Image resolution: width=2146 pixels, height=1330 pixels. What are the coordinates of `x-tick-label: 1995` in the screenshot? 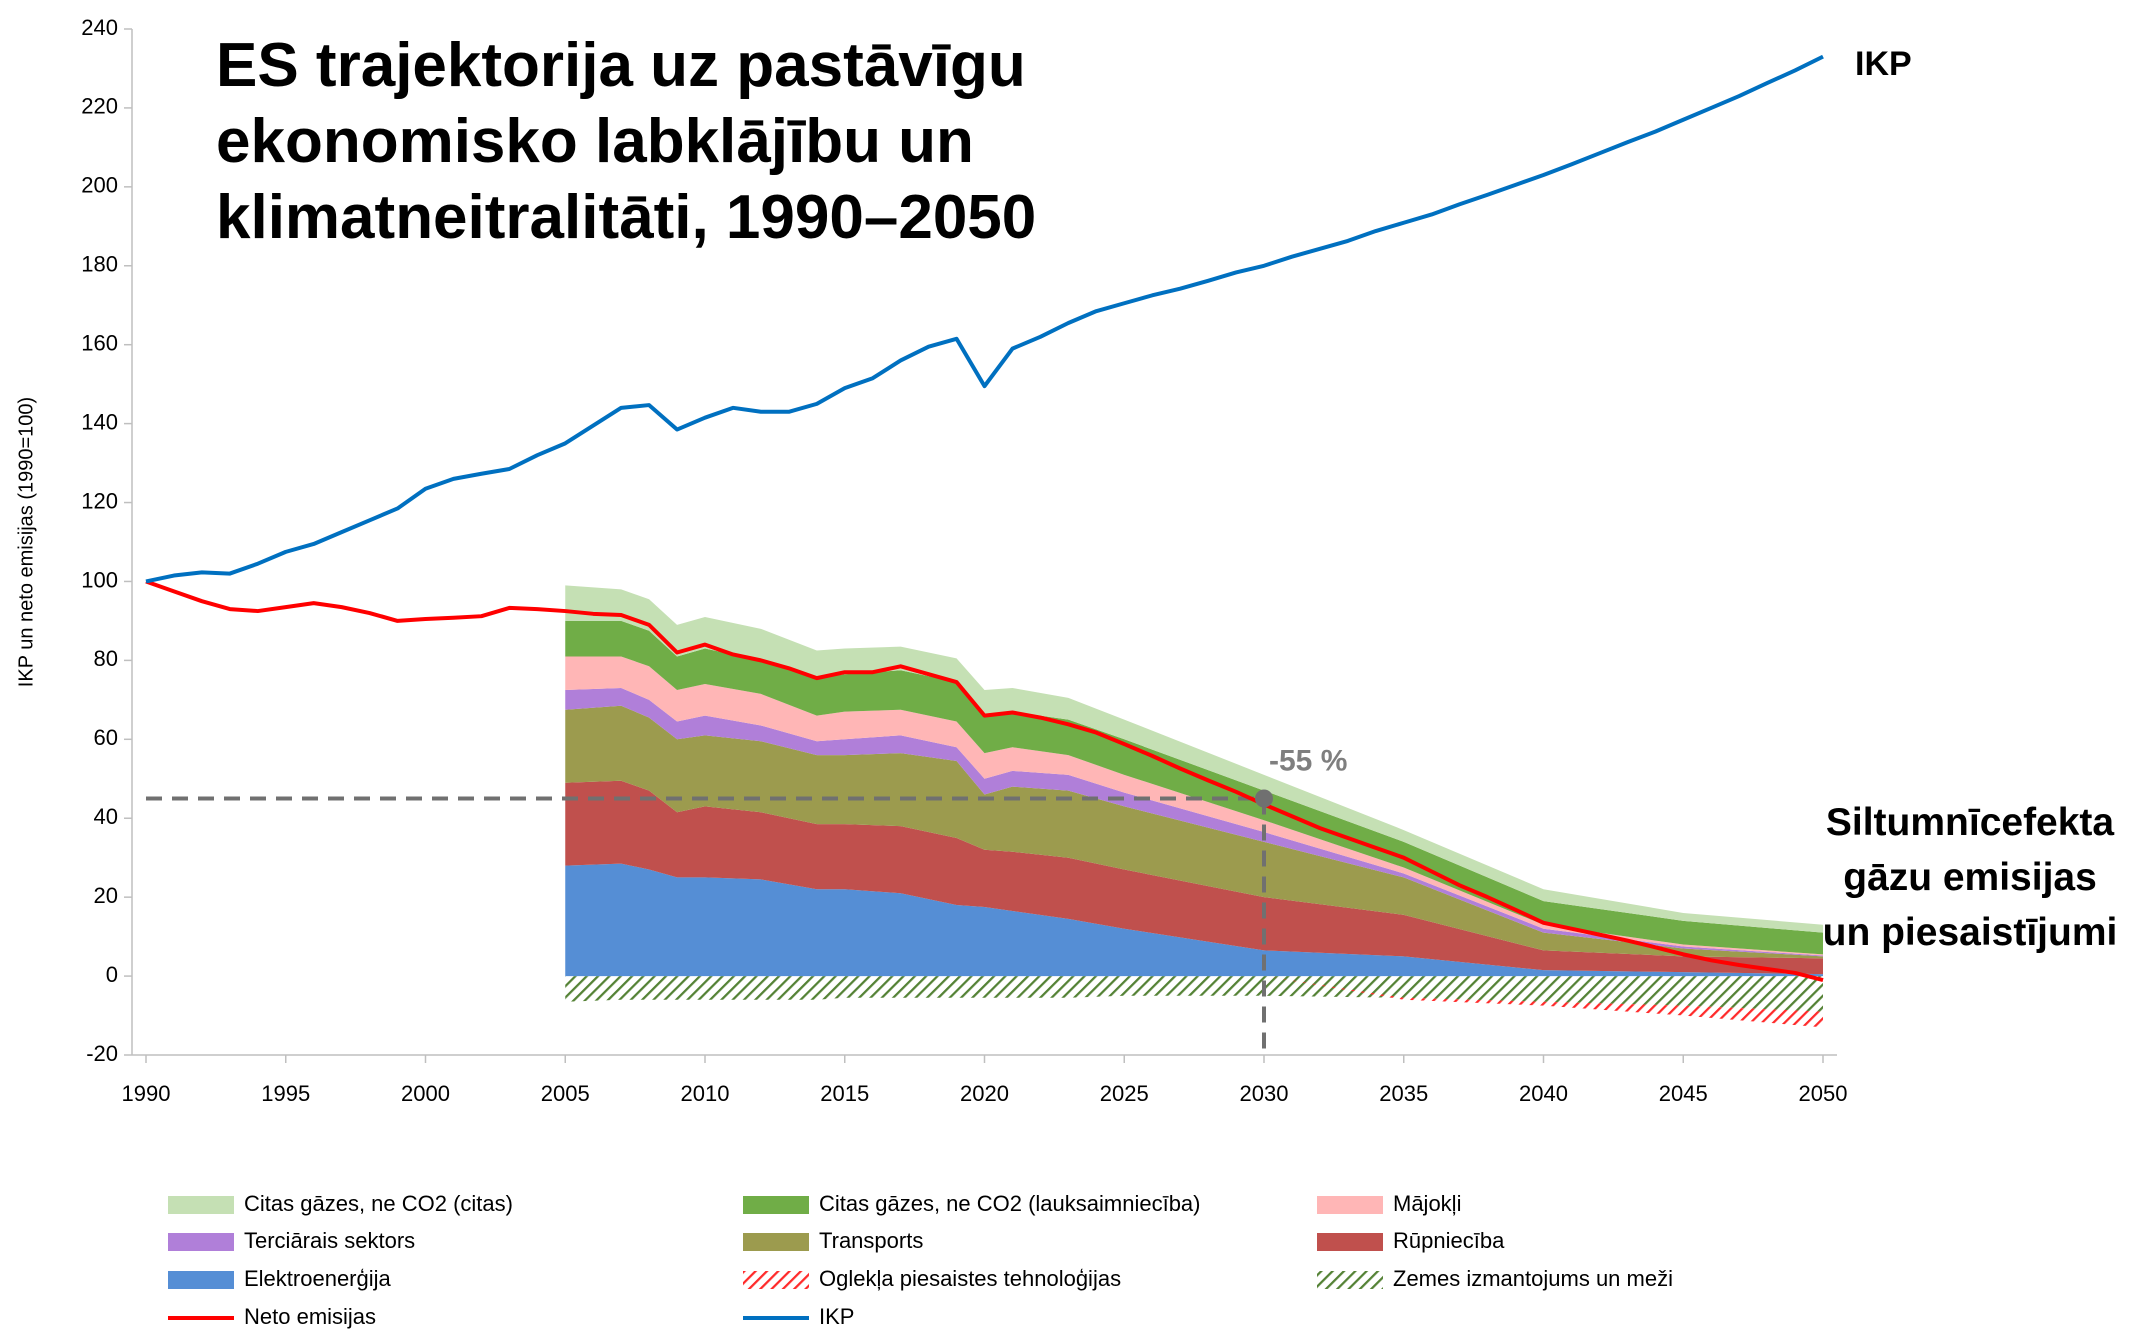 It's located at (285, 1093).